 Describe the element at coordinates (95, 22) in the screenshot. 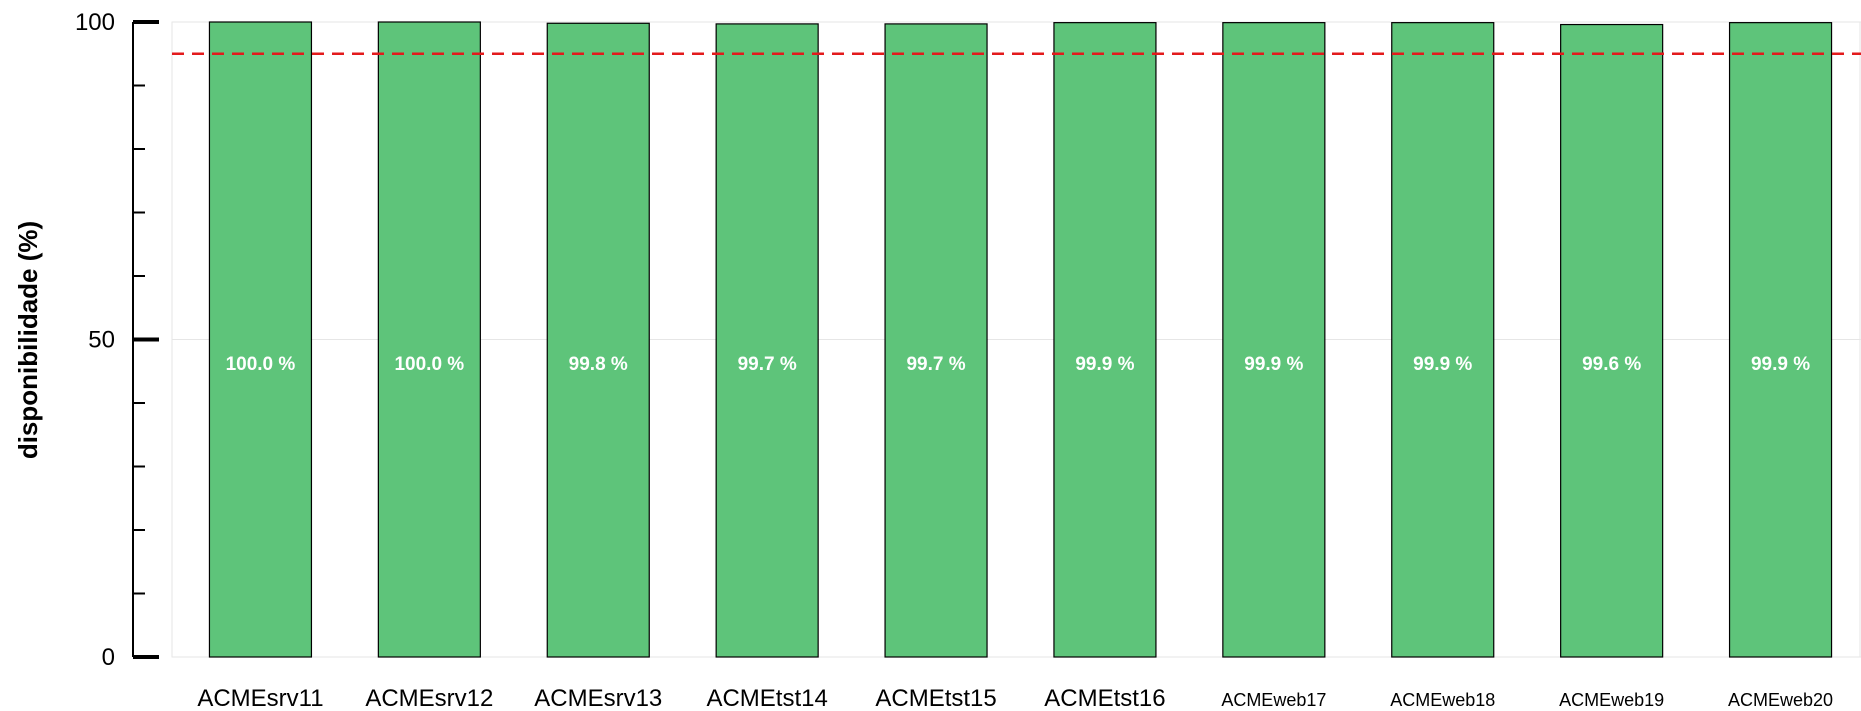

I see `y-tick-label: 100` at that location.